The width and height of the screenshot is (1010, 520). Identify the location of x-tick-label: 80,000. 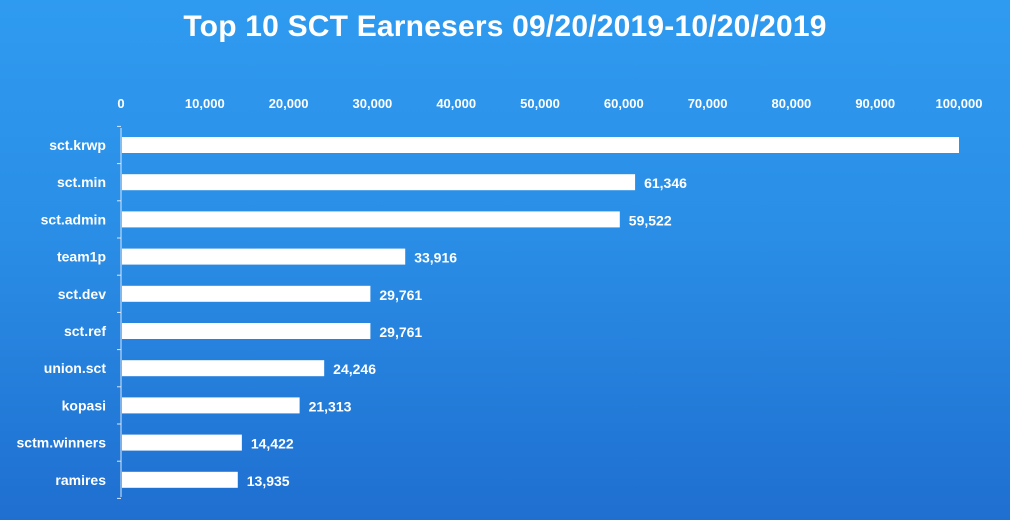
(792, 103).